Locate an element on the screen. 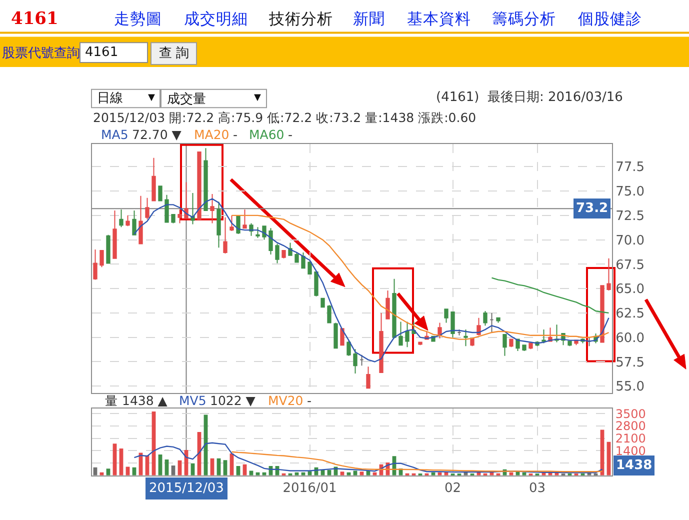 The width and height of the screenshot is (689, 520). x-tick-label: 02 is located at coordinates (453, 488).